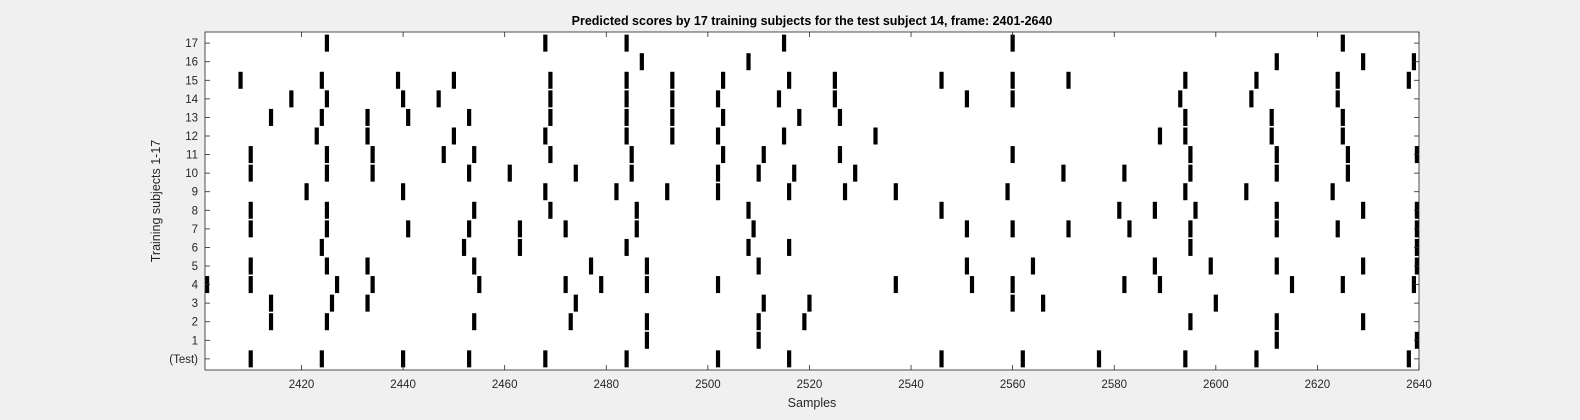  What do you see at coordinates (1114, 385) in the screenshot?
I see `x-tick-label: 2580` at bounding box center [1114, 385].